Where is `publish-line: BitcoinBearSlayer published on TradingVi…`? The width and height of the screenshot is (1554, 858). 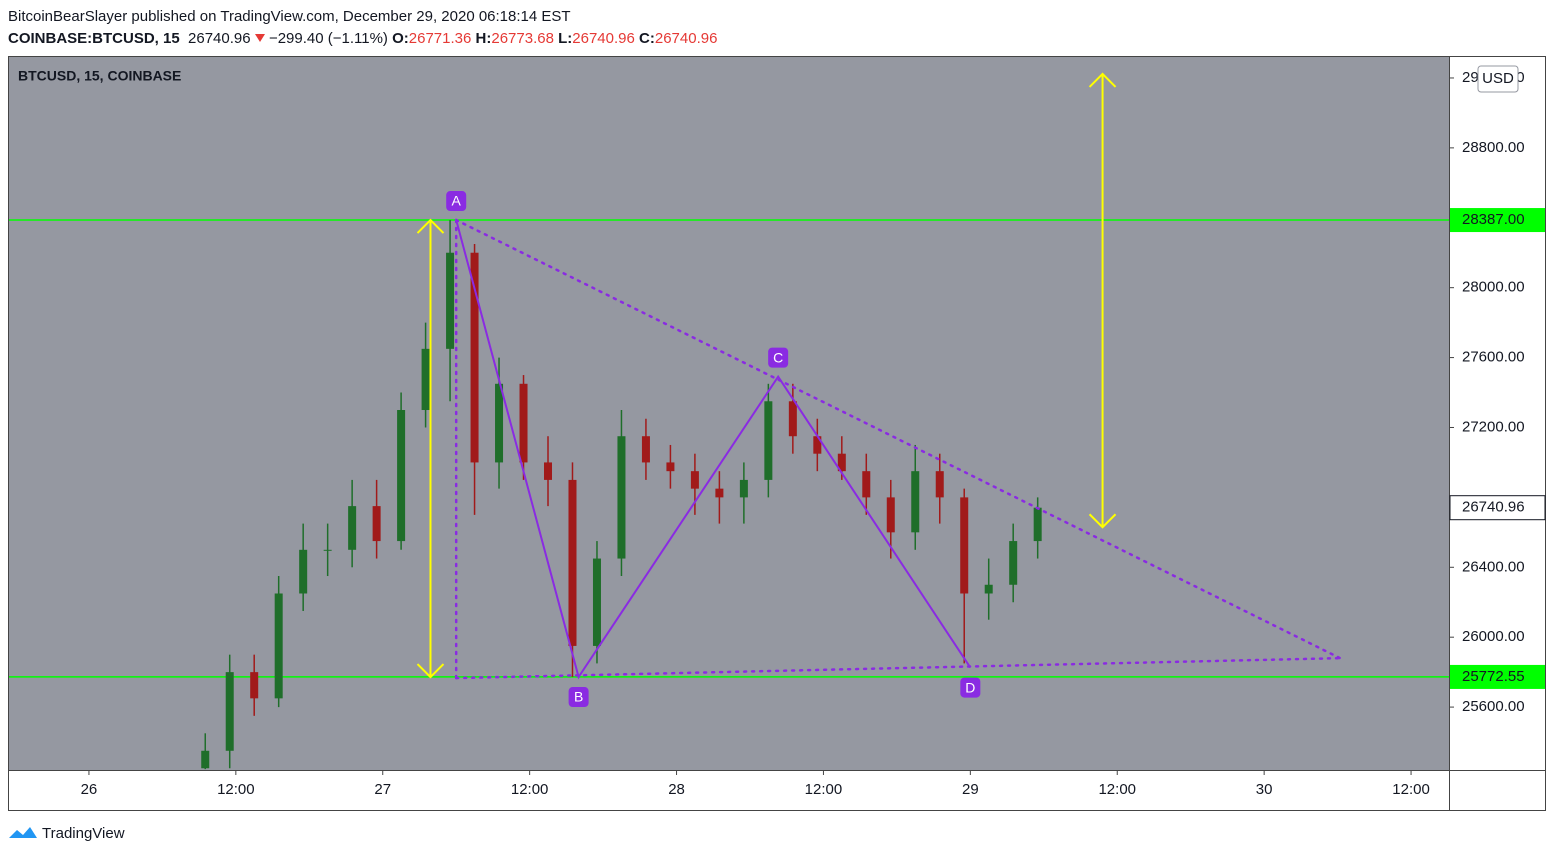
publish-line: BitcoinBearSlayer published on TradingVi… is located at coordinates (362, 17).